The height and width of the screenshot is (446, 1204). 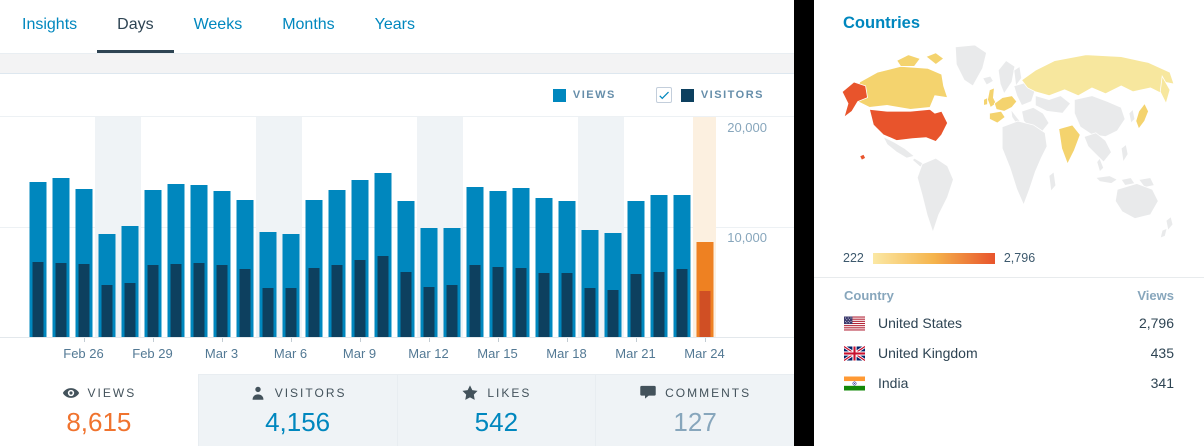 I want to click on country-row: United Kingdom 435, so click(x=1009, y=353).